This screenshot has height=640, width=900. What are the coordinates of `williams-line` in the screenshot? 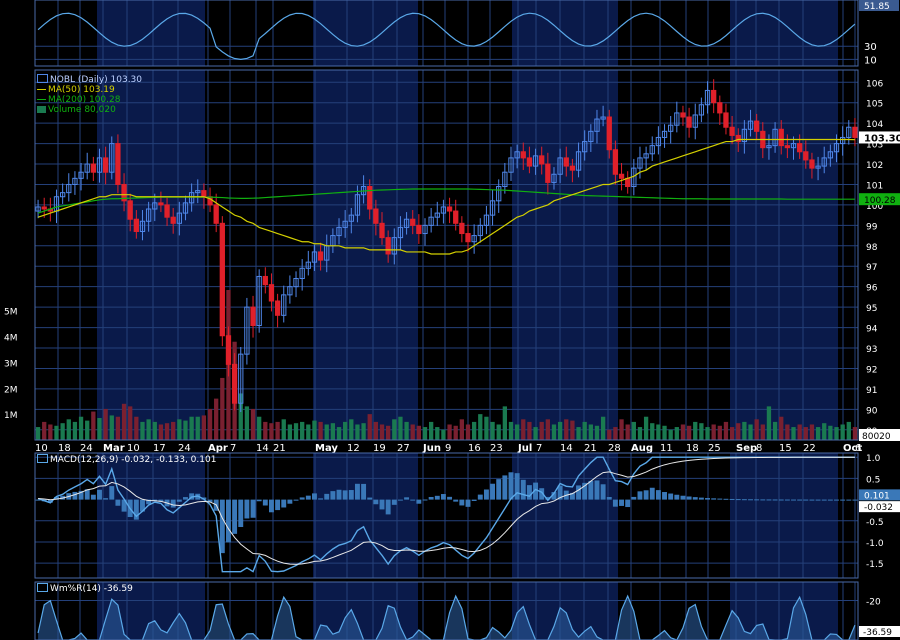 It's located at (446, 617).